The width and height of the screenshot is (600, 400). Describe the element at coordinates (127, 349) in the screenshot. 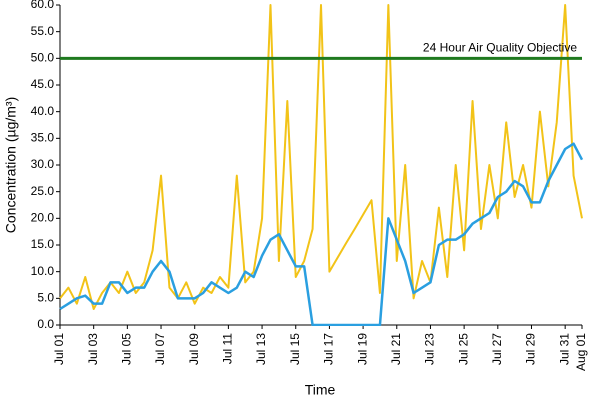

I see `x-tick-label: Jul 05` at that location.